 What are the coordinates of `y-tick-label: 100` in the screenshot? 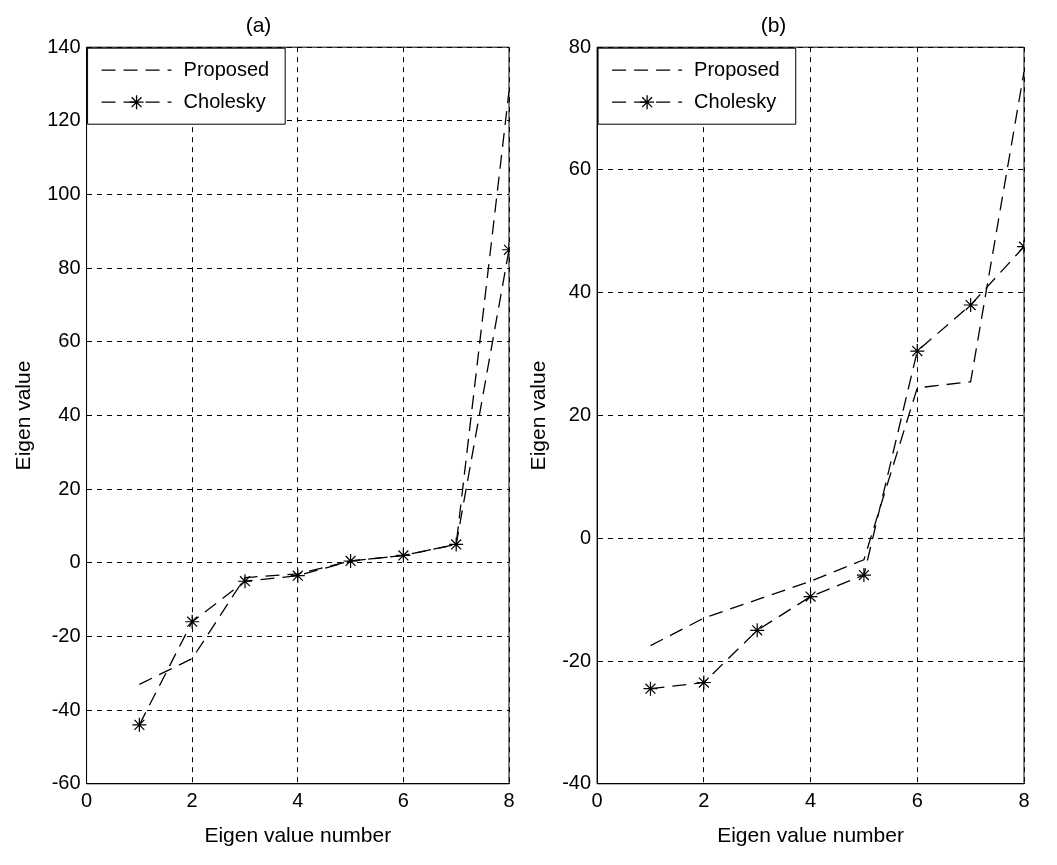 It's located at (64, 193).